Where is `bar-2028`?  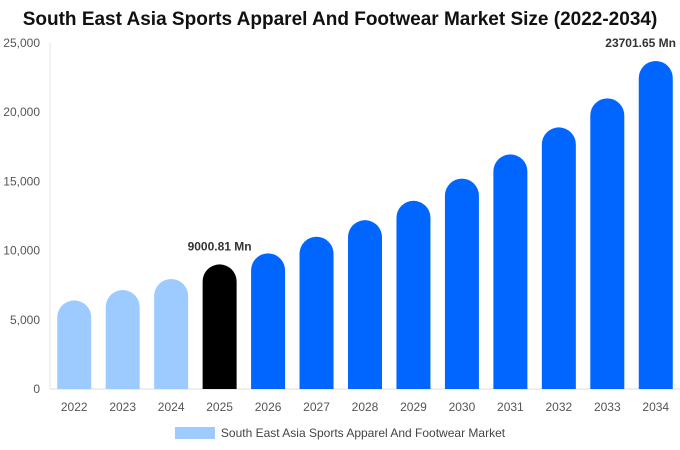 bar-2028 is located at coordinates (365, 304).